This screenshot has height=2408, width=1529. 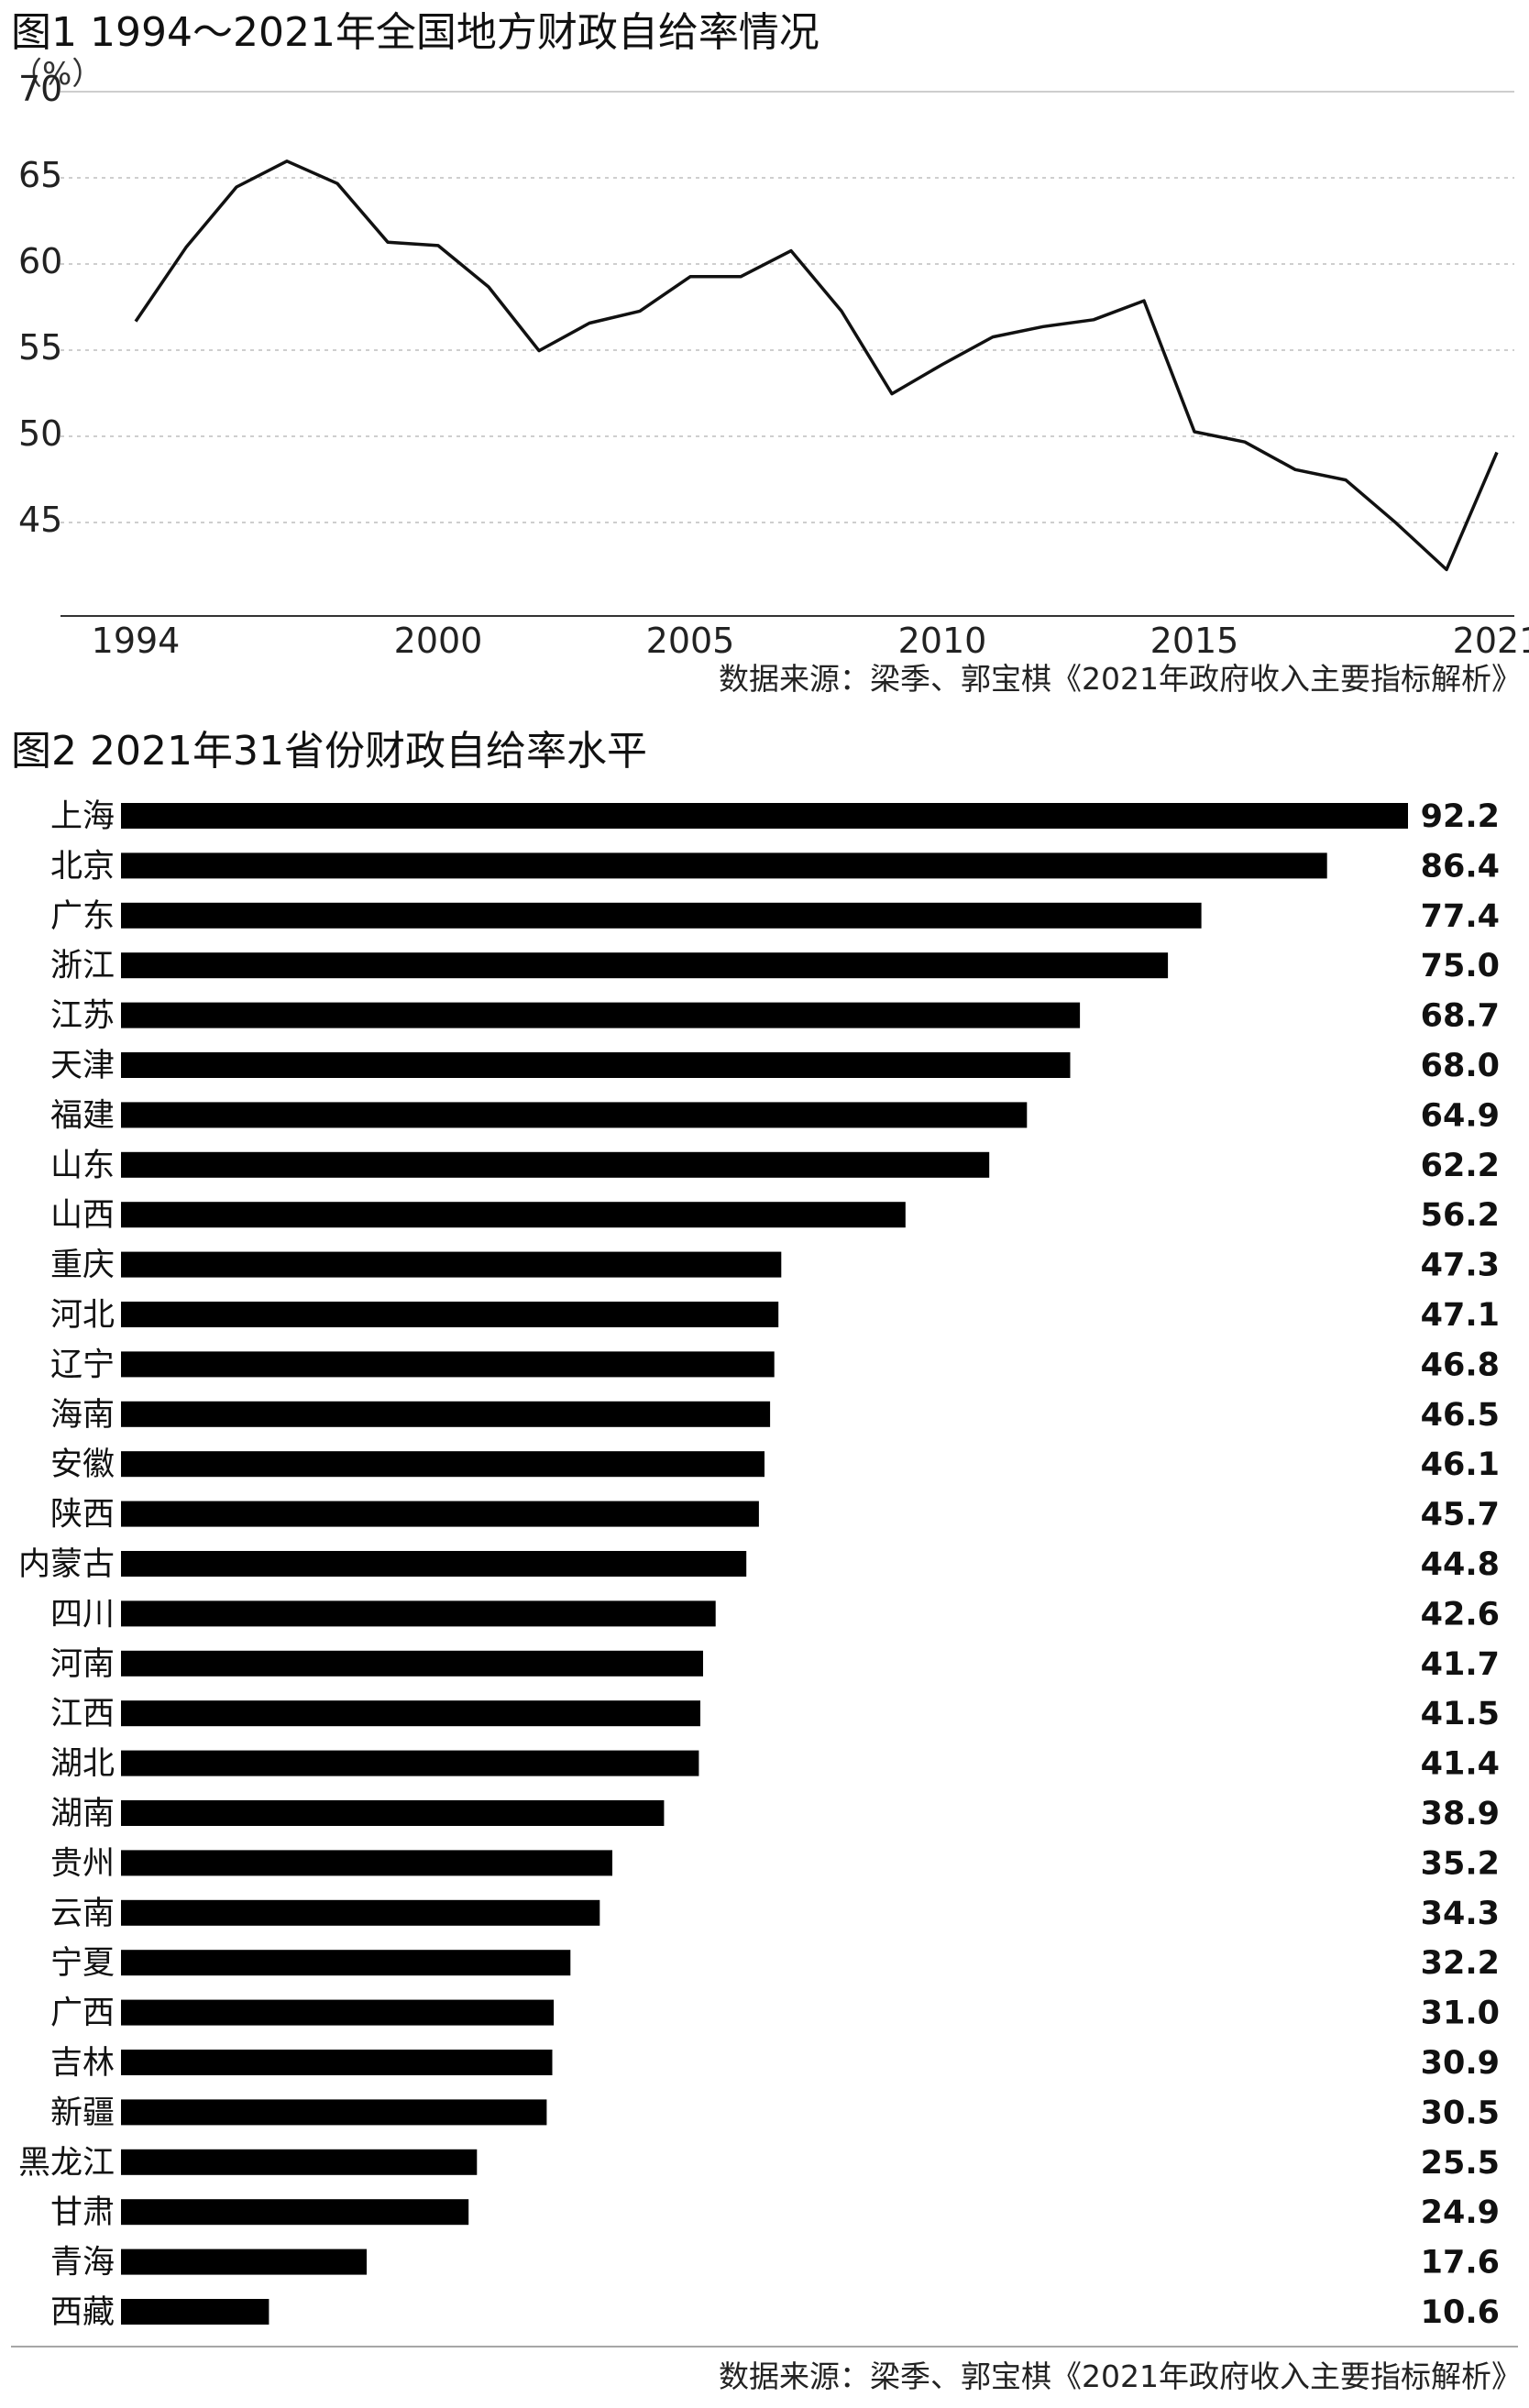 What do you see at coordinates (1460, 1714) in the screenshot?
I see `value-label: 41.5` at bounding box center [1460, 1714].